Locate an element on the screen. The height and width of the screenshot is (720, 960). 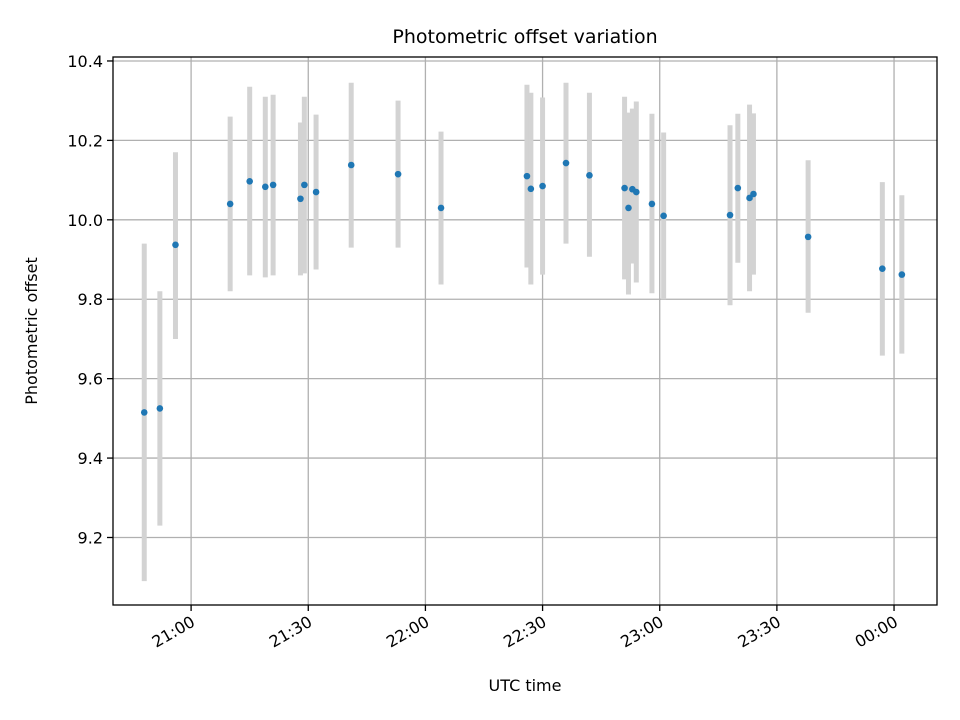
chart-title: Photometric offset variation is located at coordinates (524, 37).